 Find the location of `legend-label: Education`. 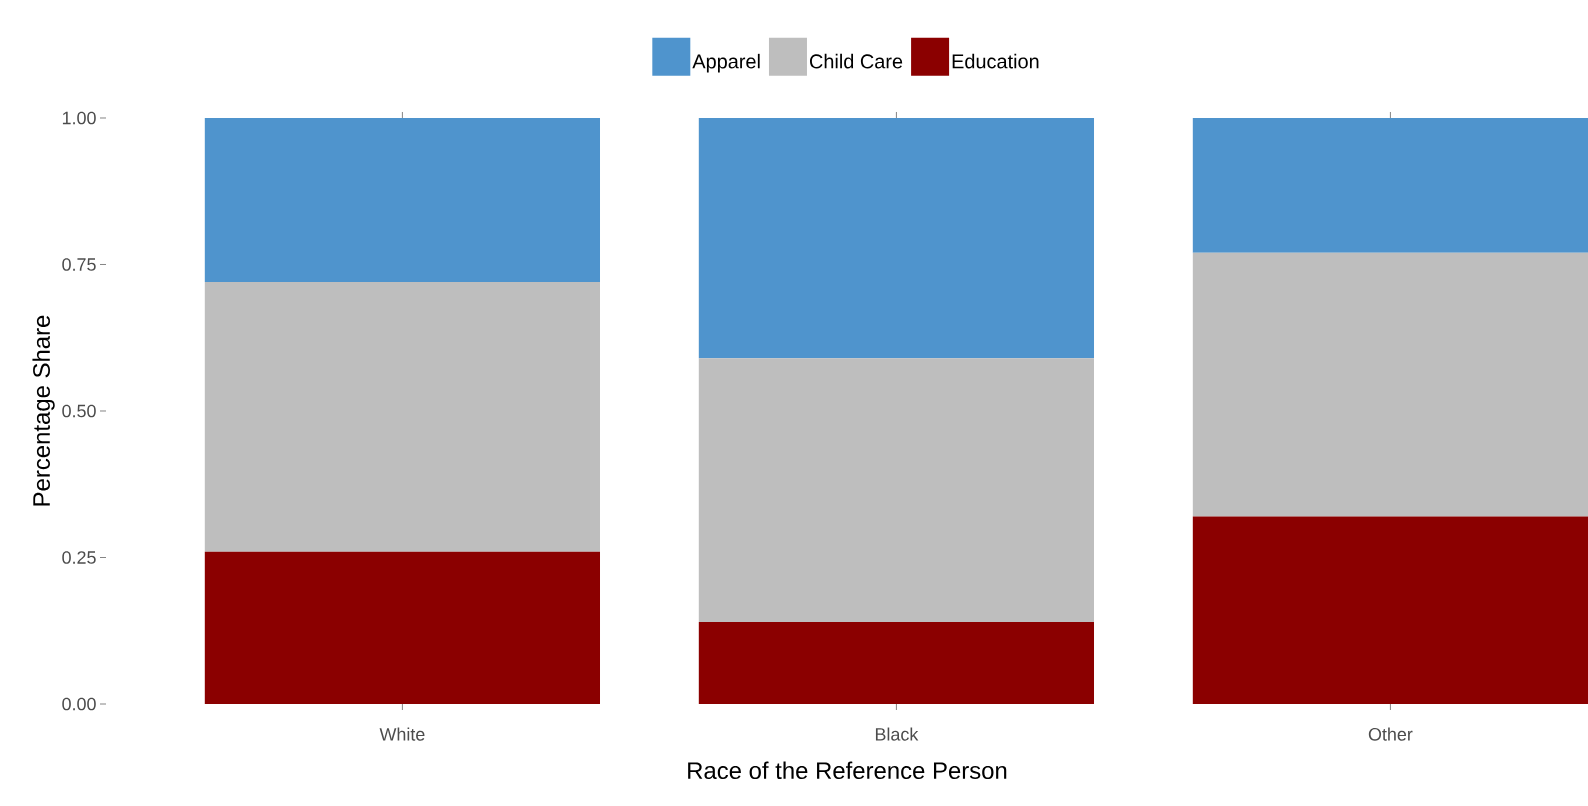

legend-label: Education is located at coordinates (995, 61).